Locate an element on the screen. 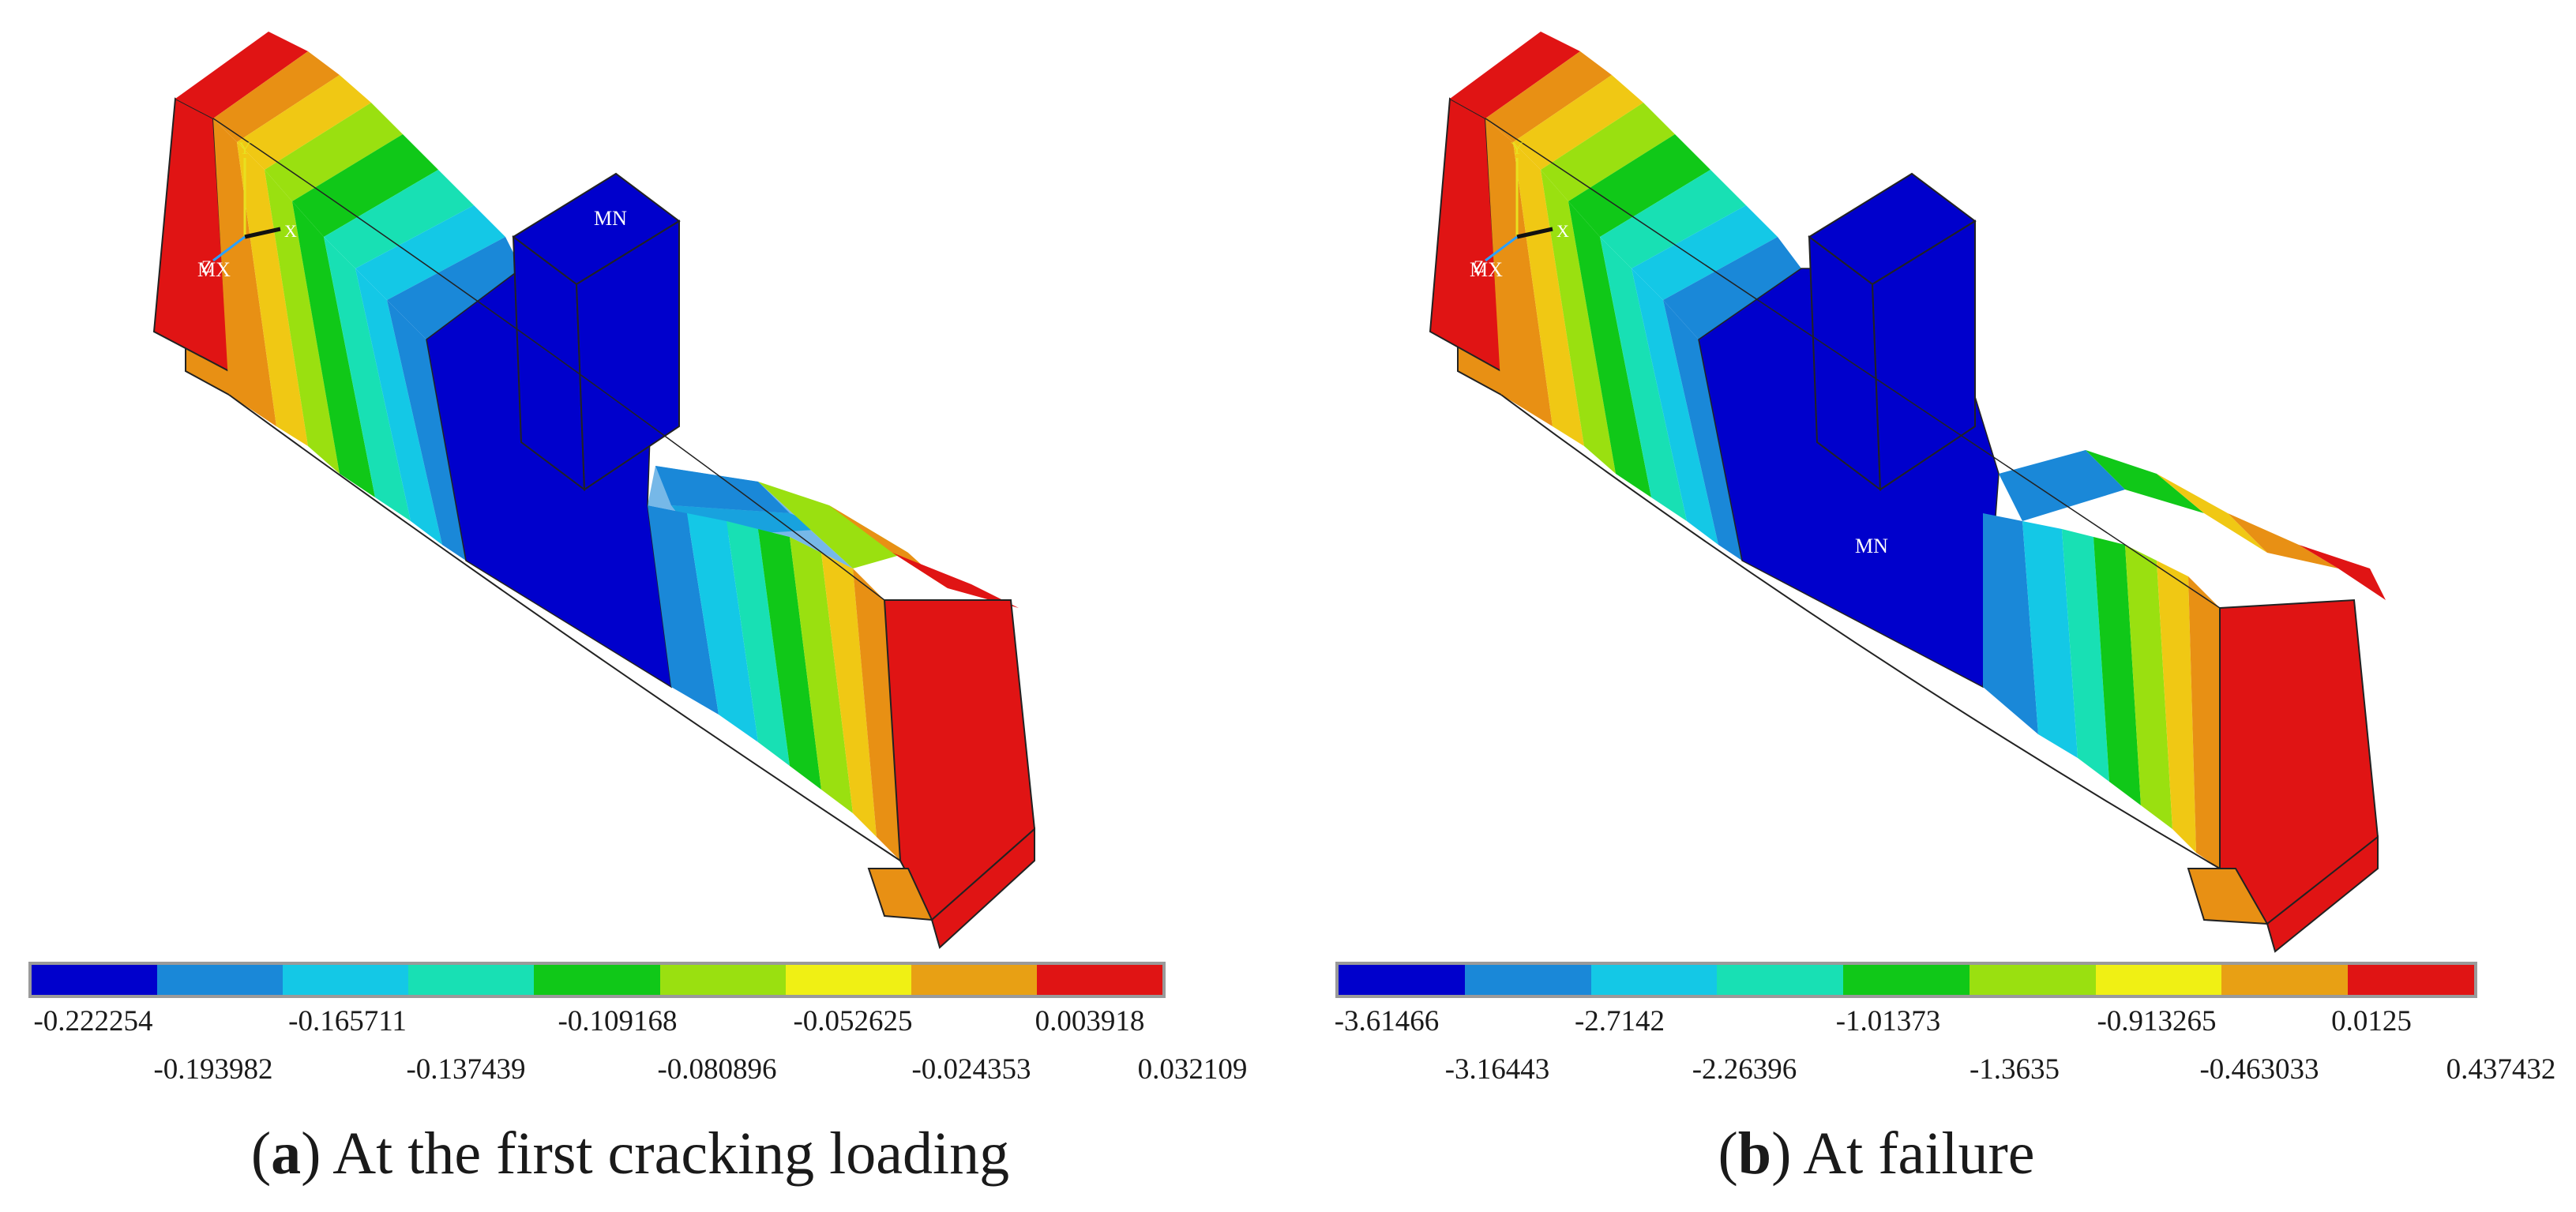 This screenshot has height=1212, width=2576. legend-tick: -0.137439 is located at coordinates (466, 1069).